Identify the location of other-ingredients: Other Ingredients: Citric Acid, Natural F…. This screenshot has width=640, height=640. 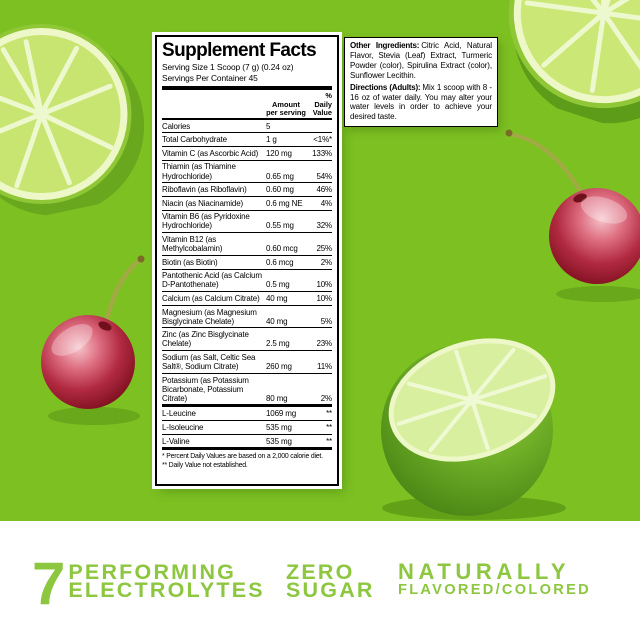
(421, 60).